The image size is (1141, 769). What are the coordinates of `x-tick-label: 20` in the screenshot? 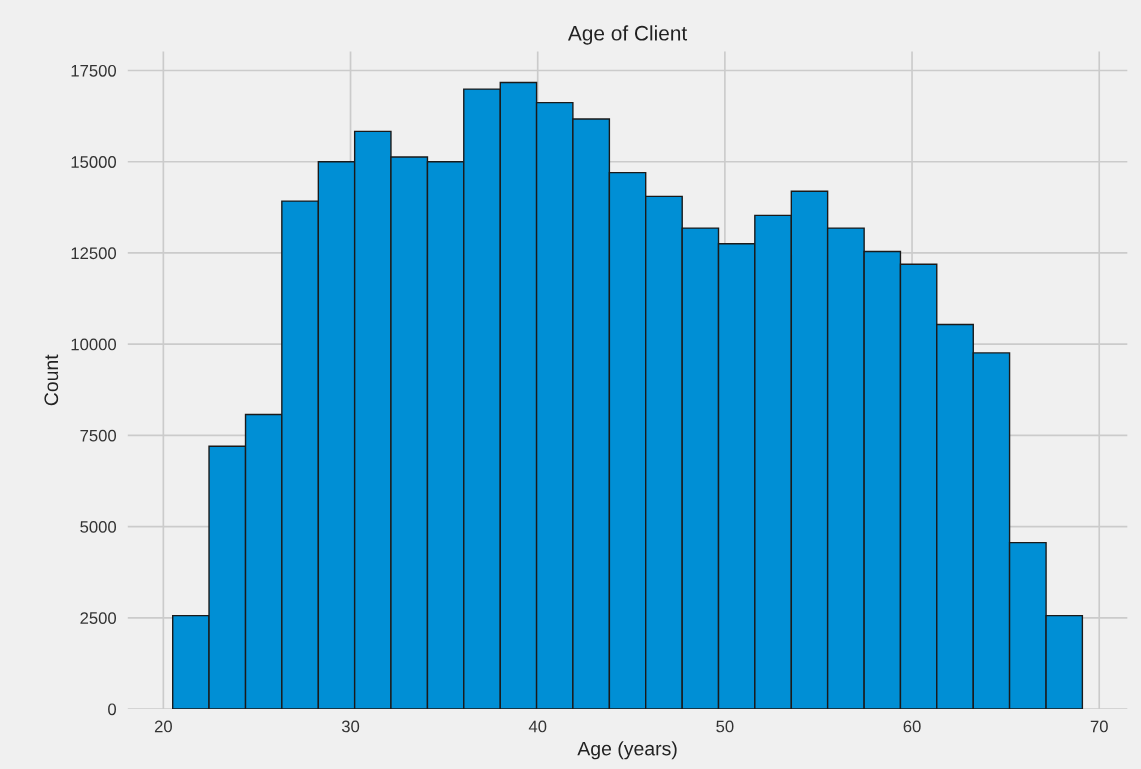 It's located at (163, 726).